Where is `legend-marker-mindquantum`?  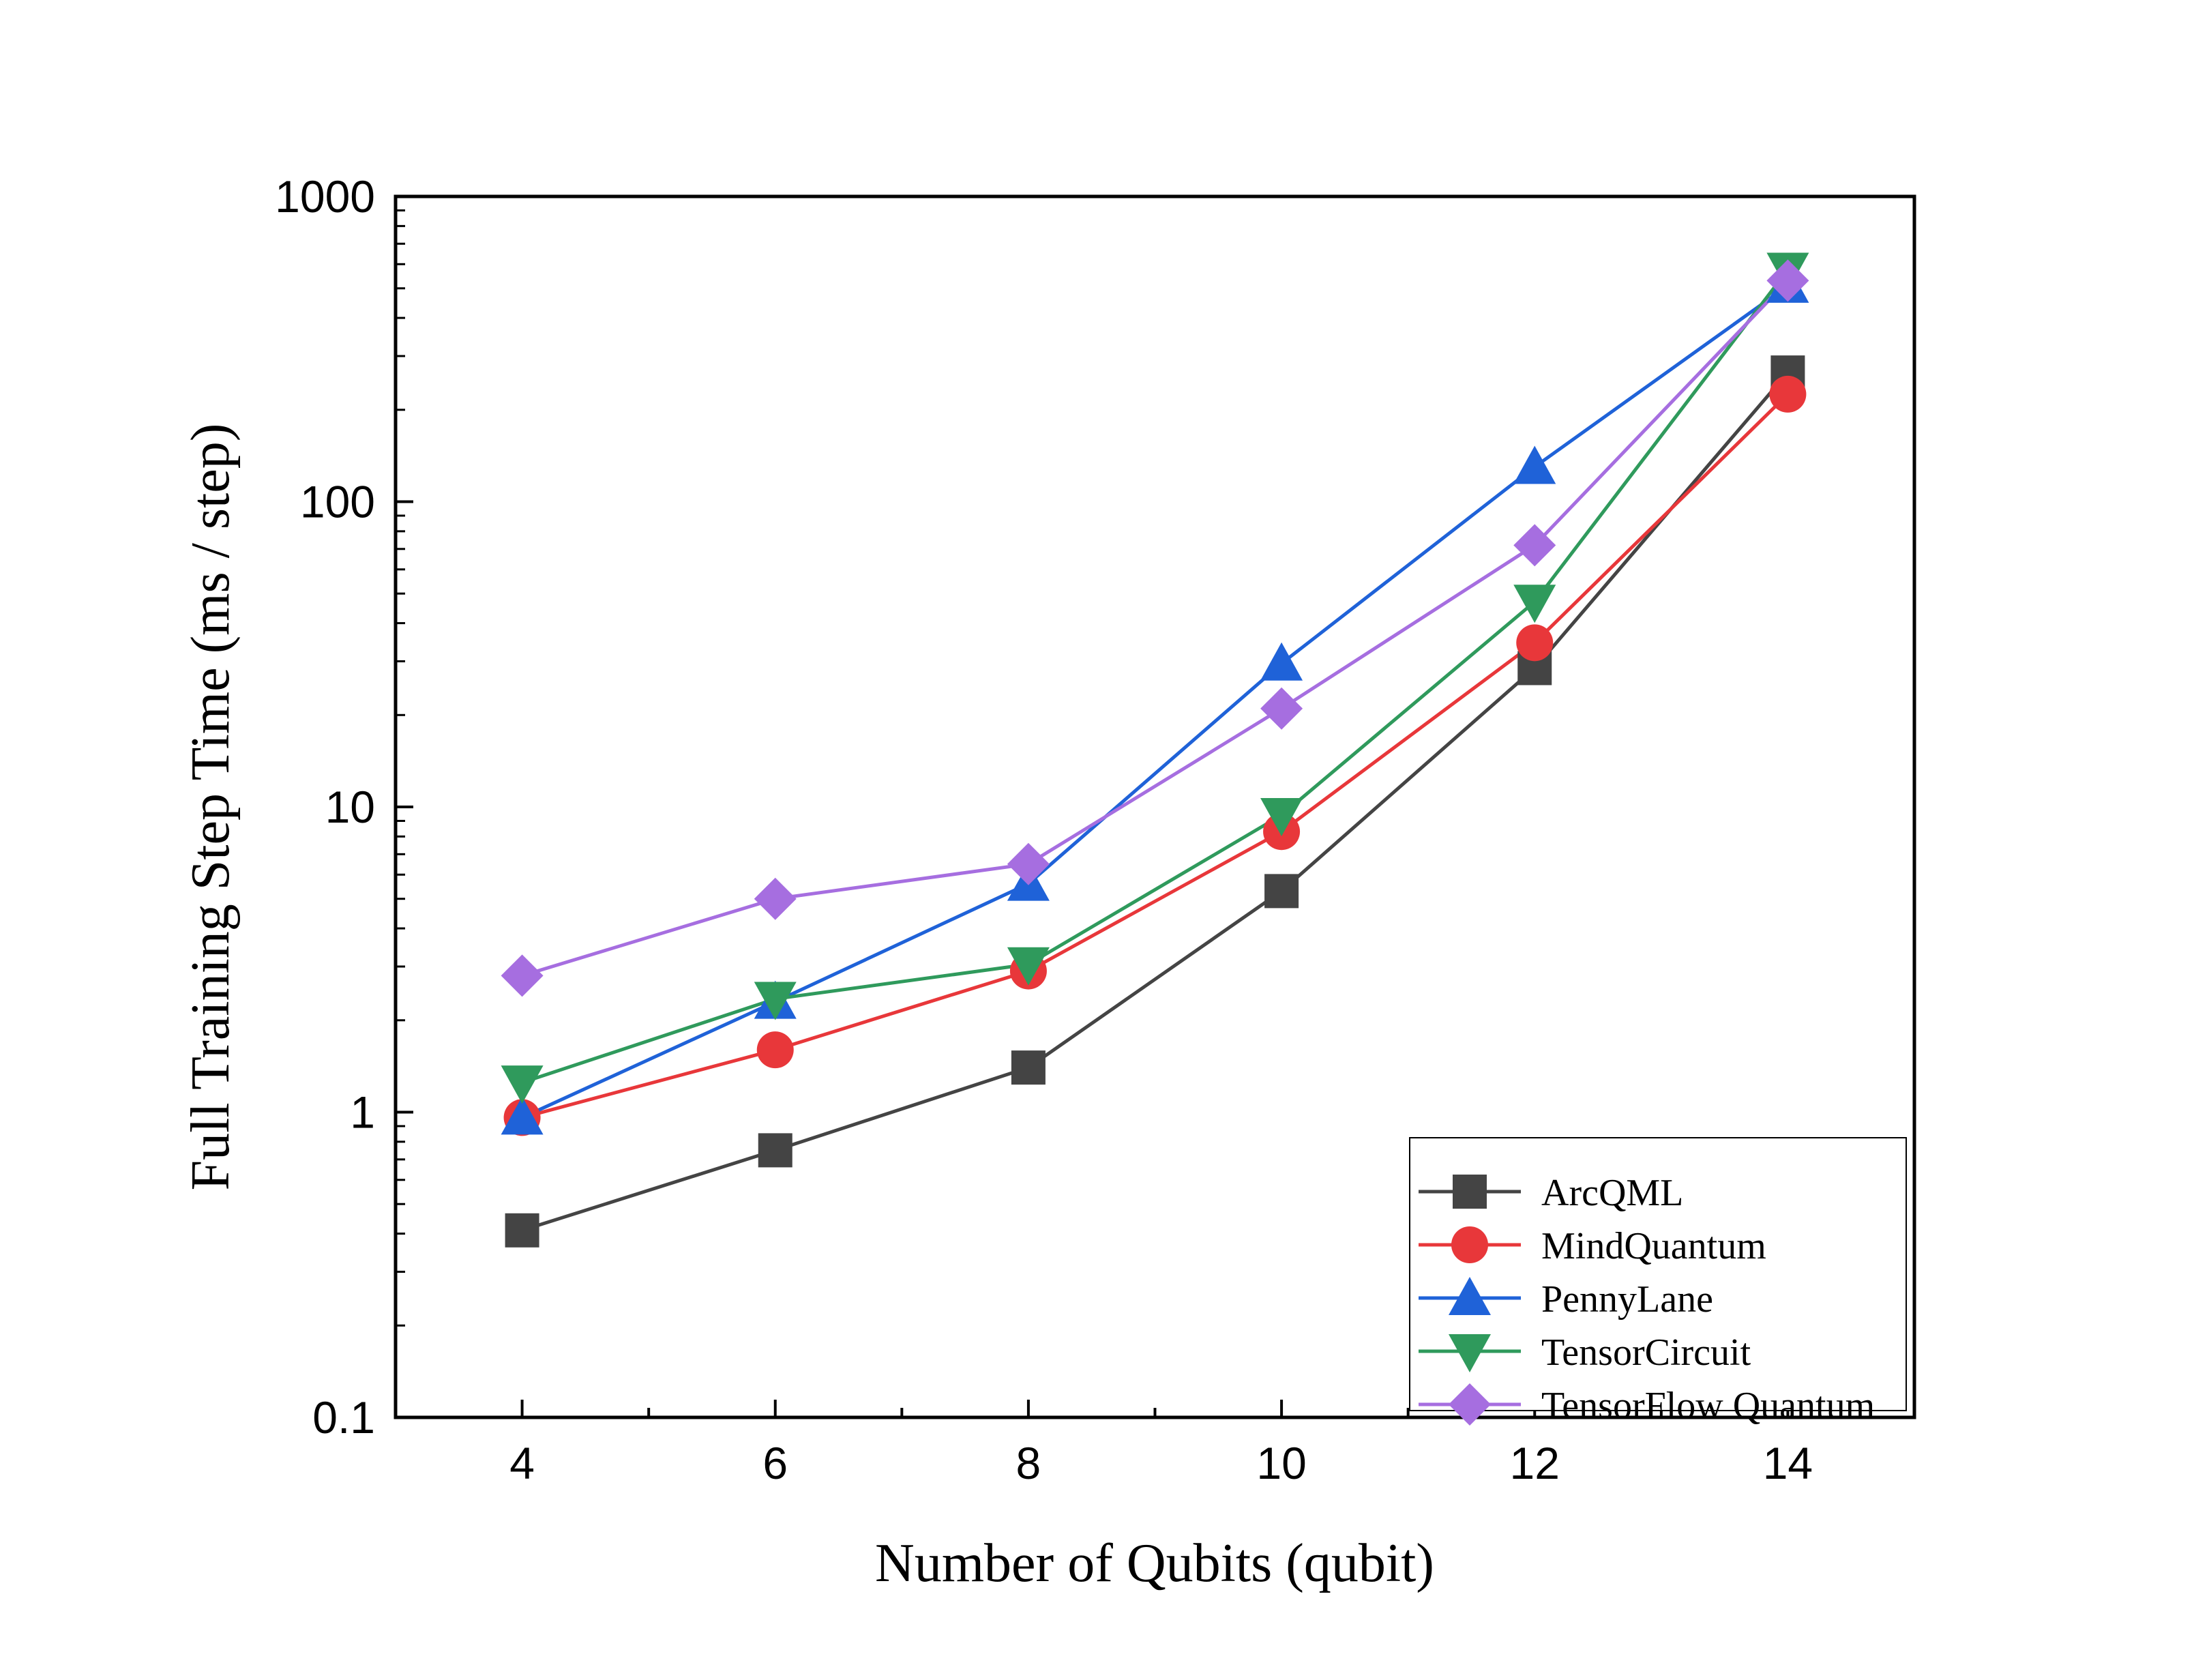
legend-marker-mindquantum is located at coordinates (1469, 1244).